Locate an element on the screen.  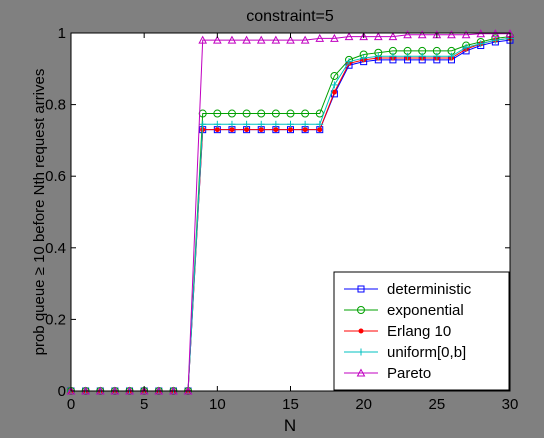
x-tick-label: 30 is located at coordinates (510, 404).